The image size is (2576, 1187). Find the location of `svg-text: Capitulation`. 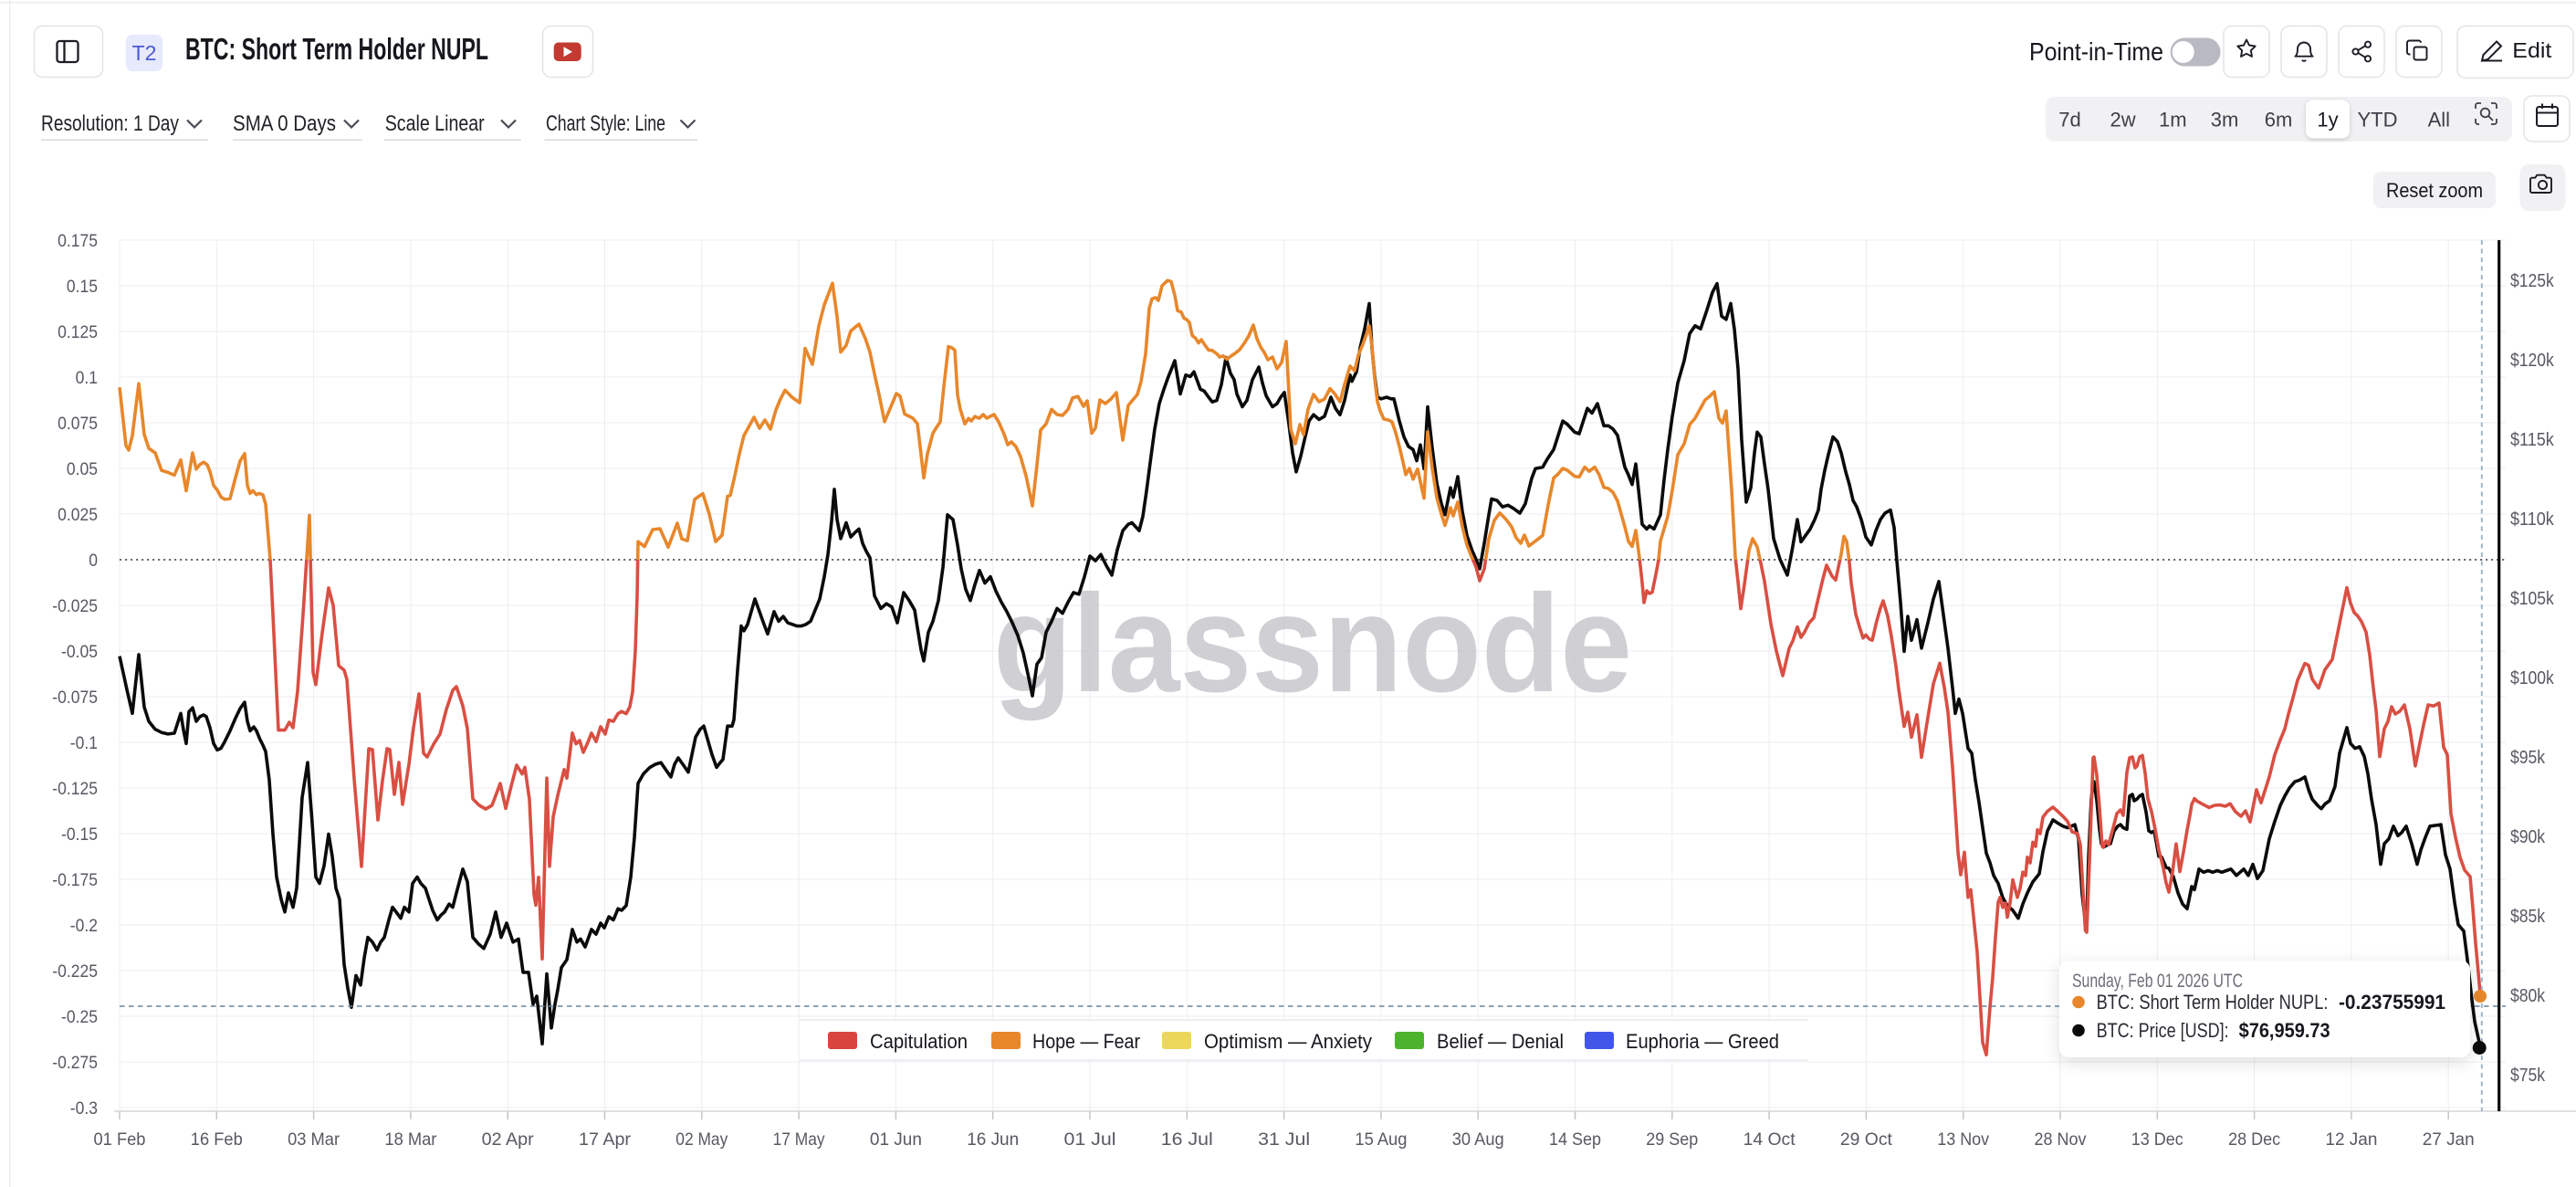

svg-text: Capitulation is located at coordinates (919, 1041).